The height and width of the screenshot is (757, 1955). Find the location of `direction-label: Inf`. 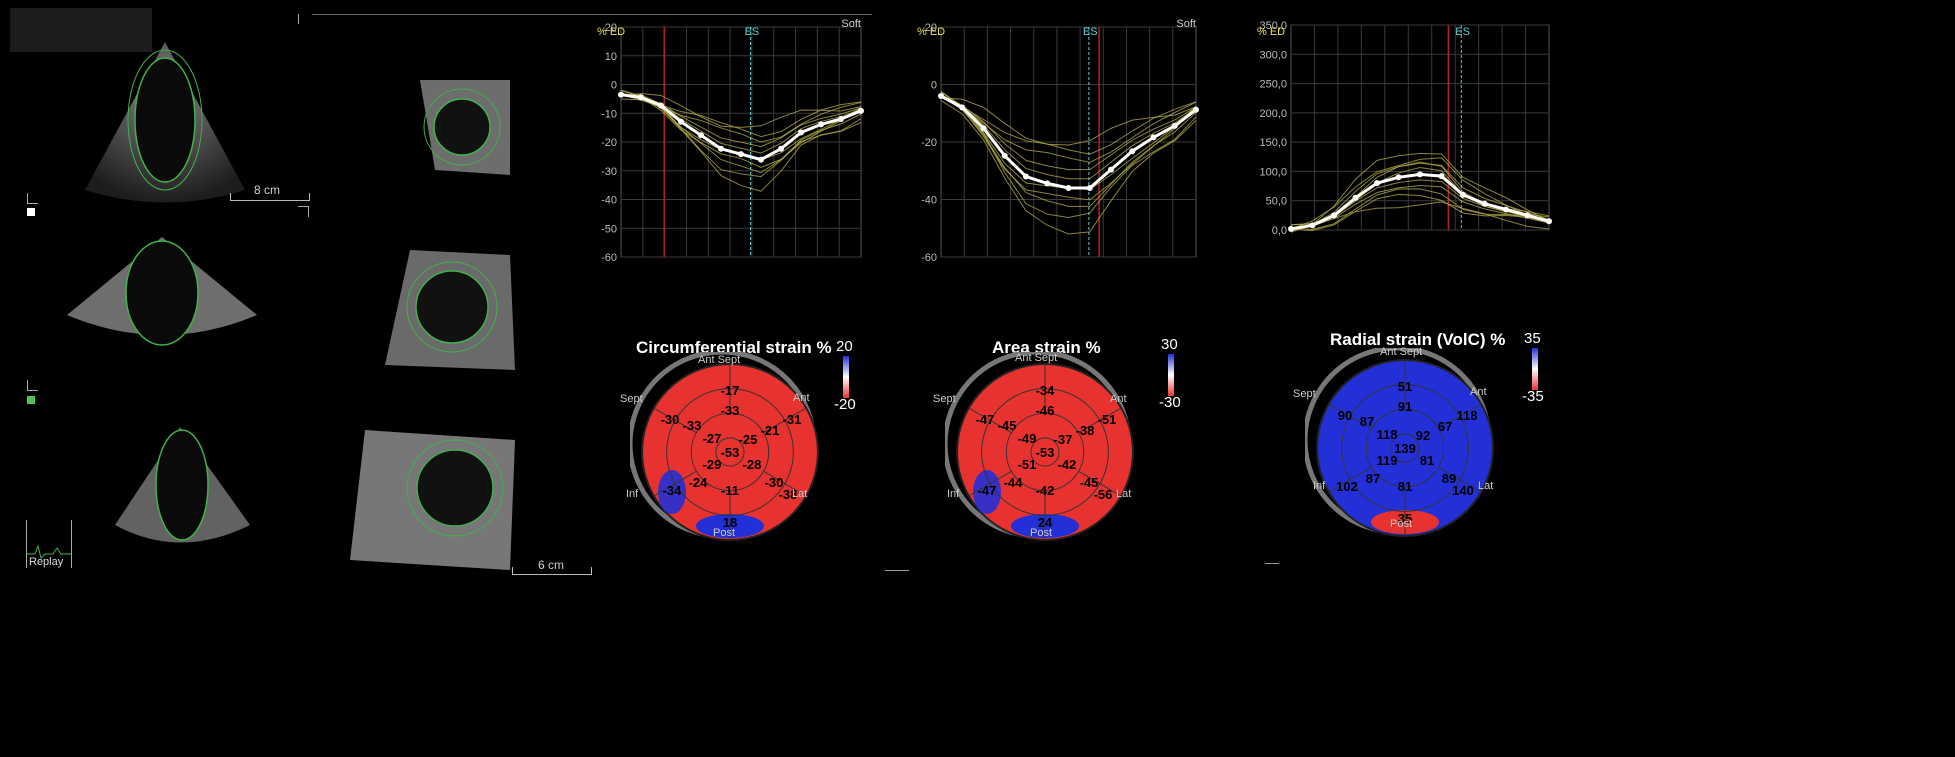

direction-label: Inf is located at coordinates (1319, 486).